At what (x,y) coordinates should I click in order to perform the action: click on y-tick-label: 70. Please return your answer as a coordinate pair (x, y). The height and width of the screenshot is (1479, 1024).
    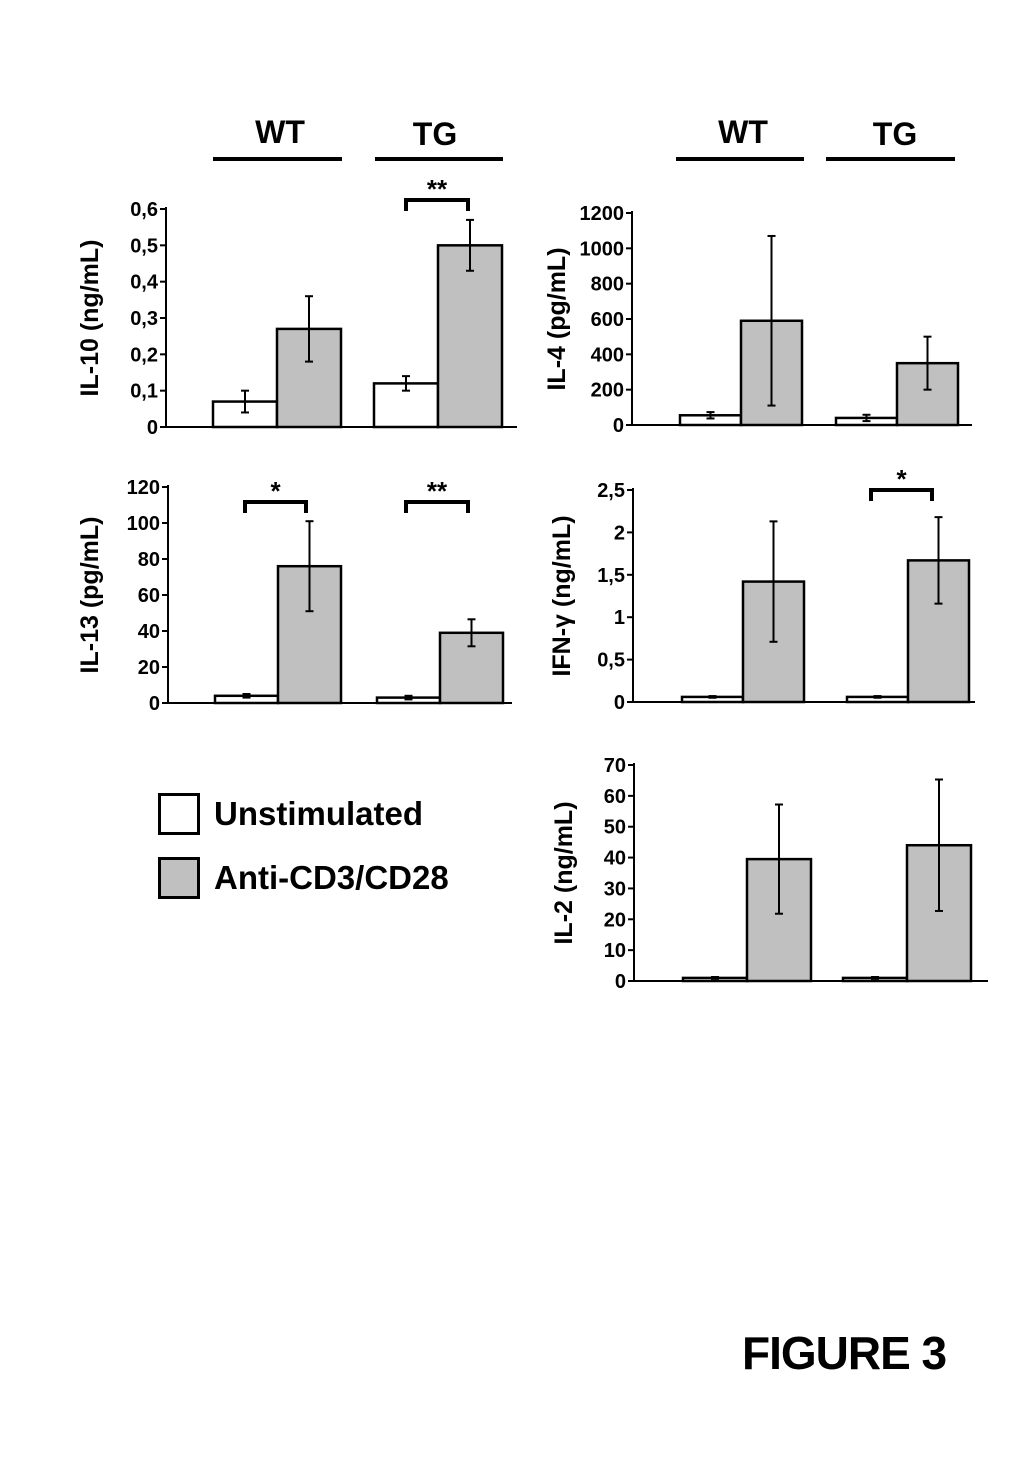
    Looking at the image, I should click on (615, 766).